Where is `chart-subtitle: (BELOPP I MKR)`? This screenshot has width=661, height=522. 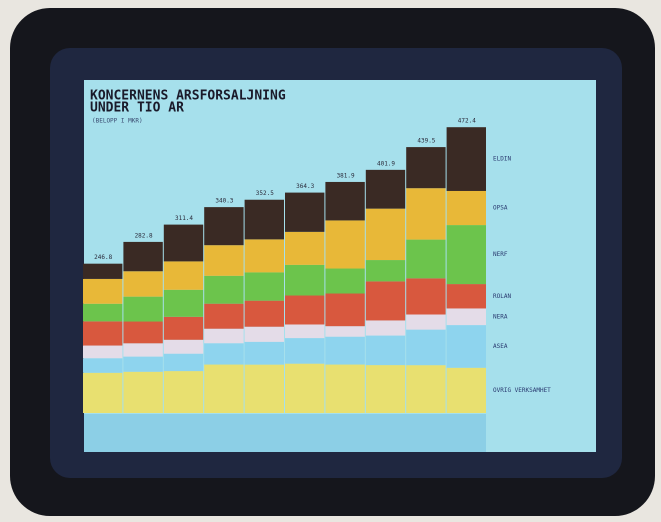 chart-subtitle: (BELOPP I MKR) is located at coordinates (117, 121).